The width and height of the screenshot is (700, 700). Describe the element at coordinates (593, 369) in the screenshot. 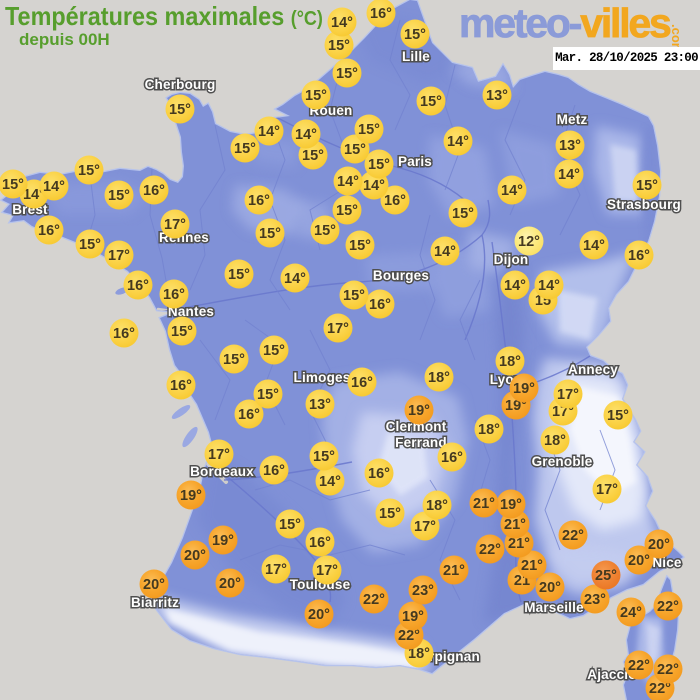

I see `svg-text: Annecy` at that location.